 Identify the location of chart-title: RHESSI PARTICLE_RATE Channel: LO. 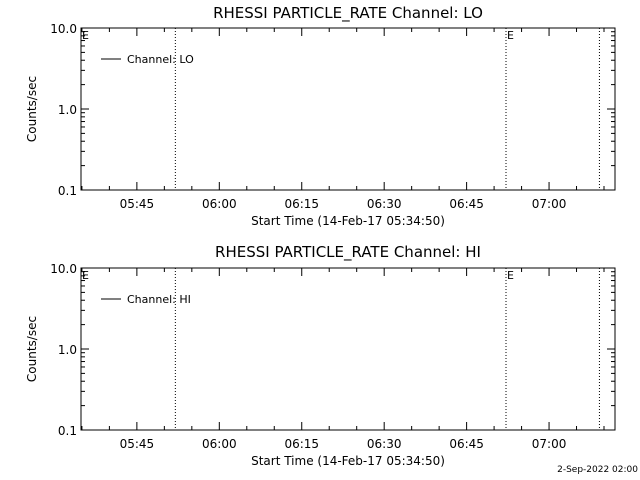
(348, 13).